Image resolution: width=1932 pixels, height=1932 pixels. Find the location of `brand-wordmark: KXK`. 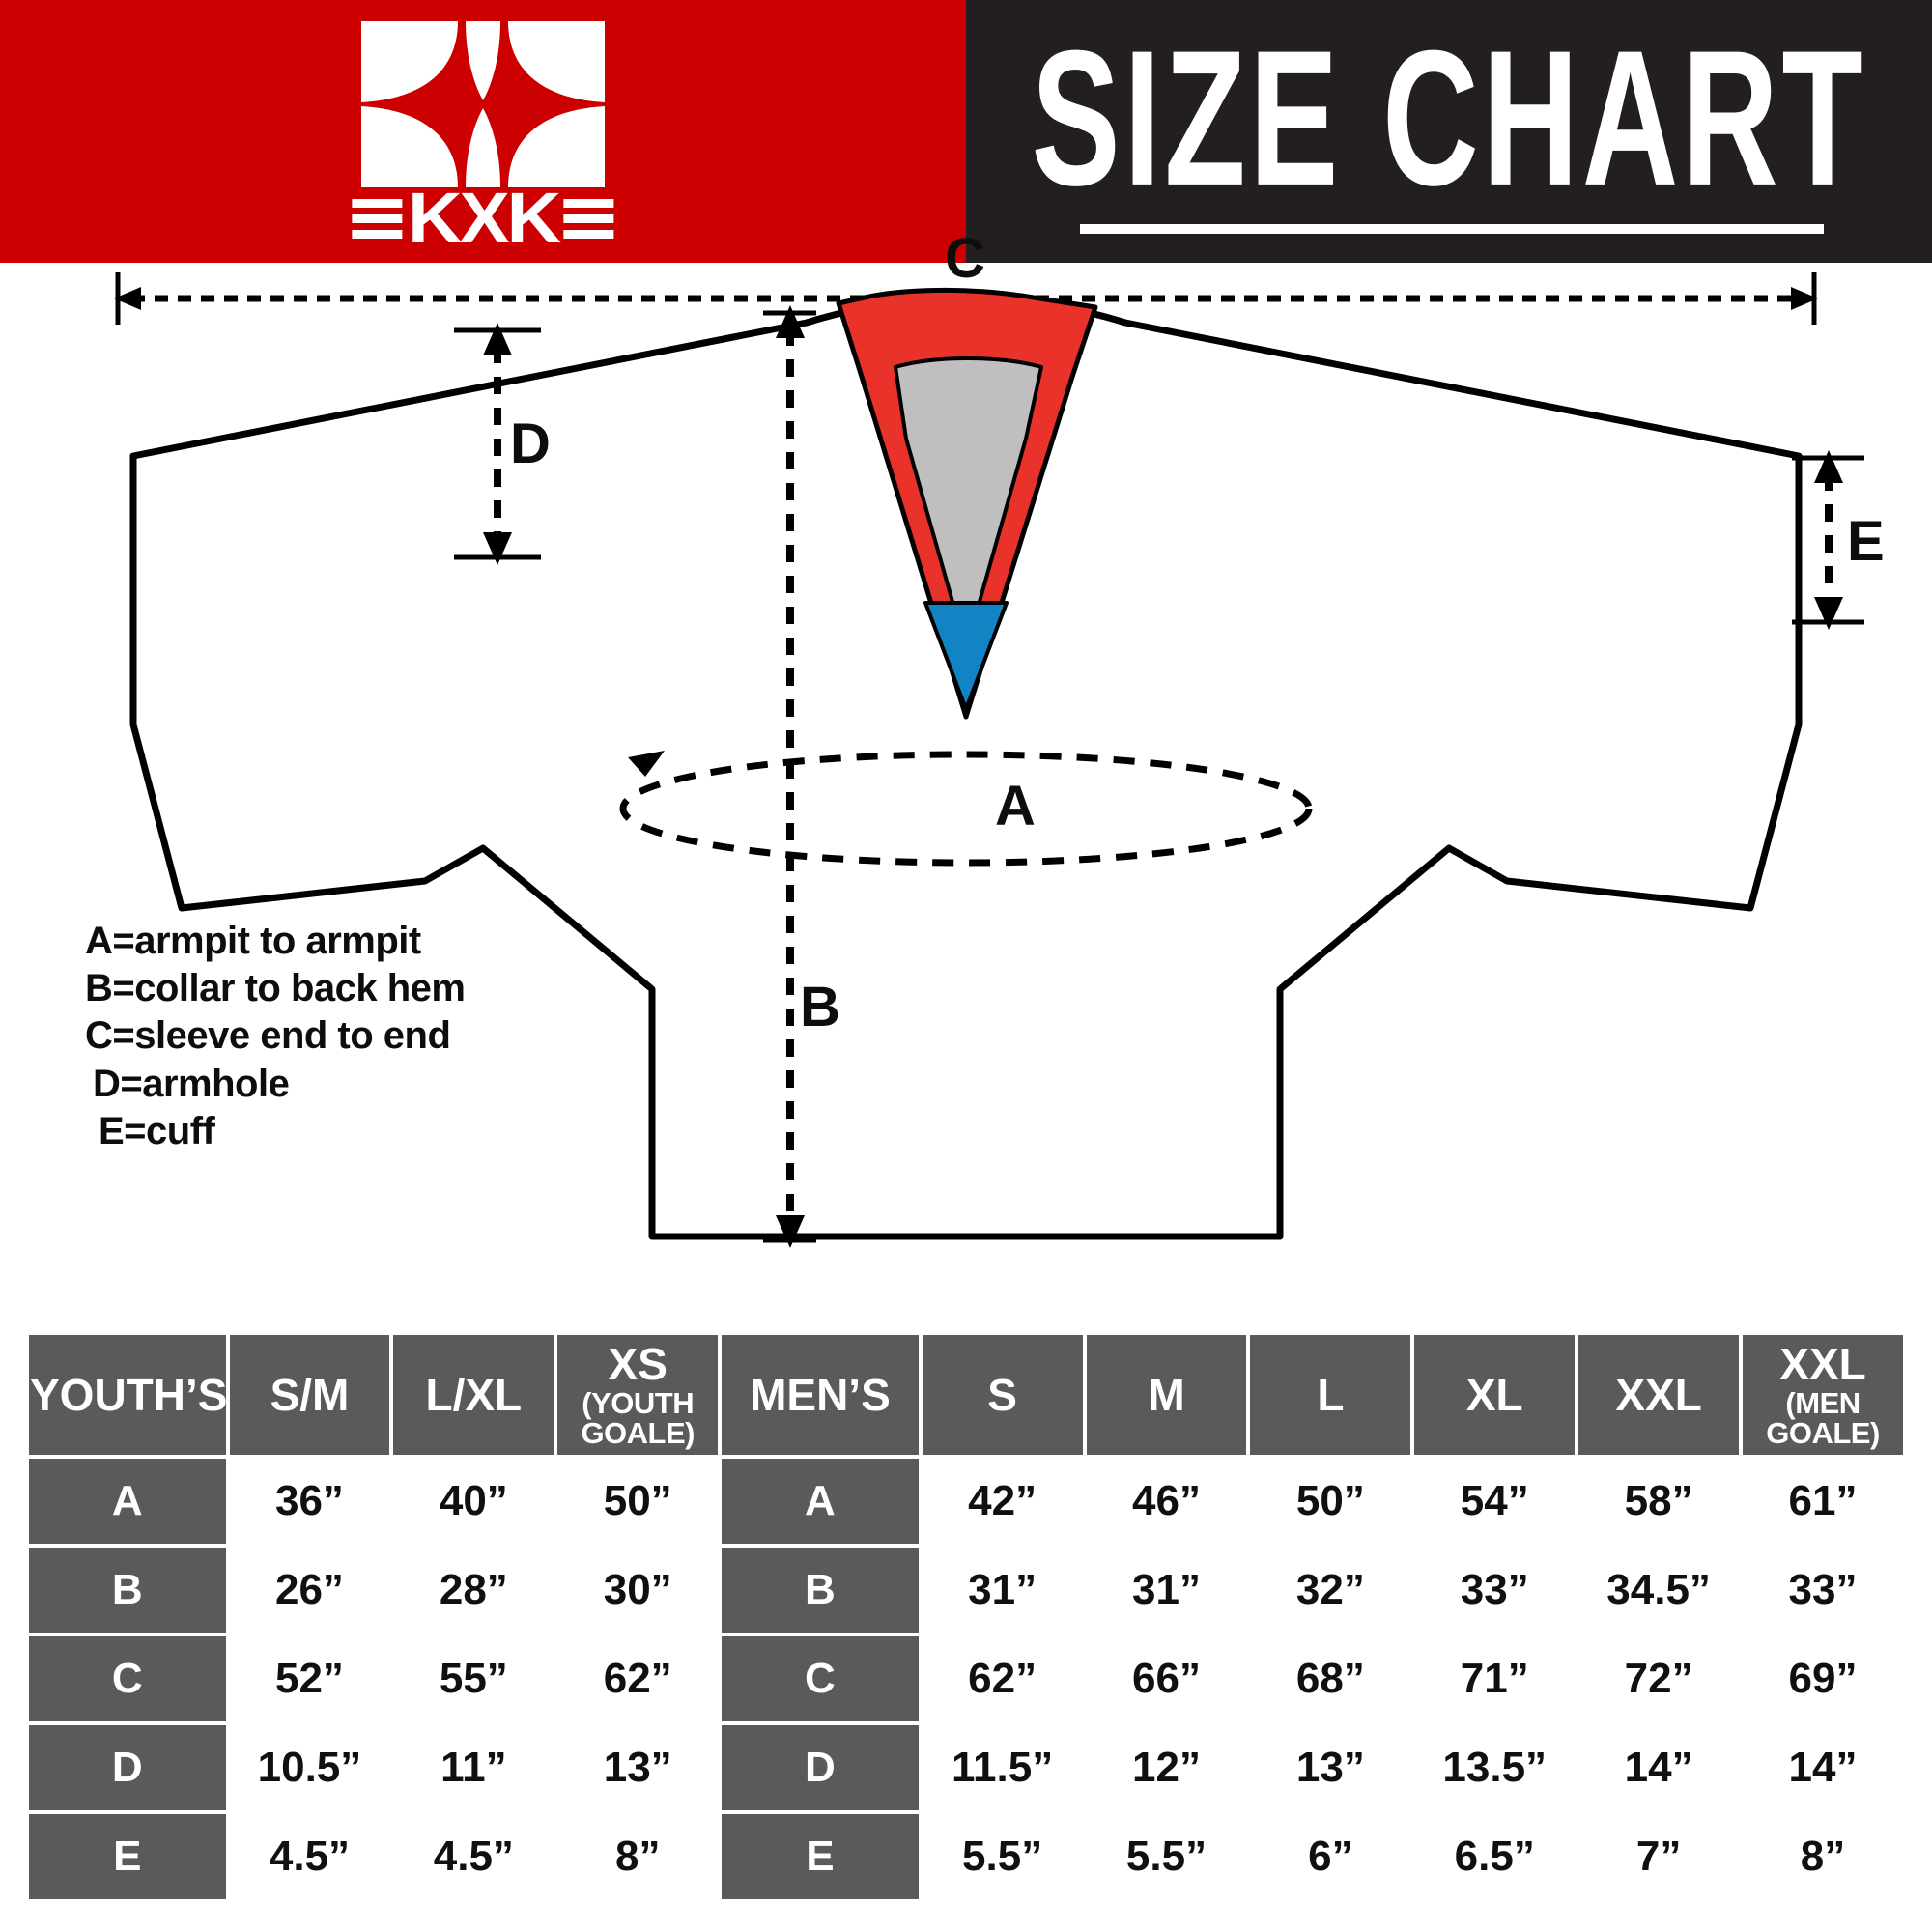

brand-wordmark: KXK is located at coordinates (483, 218).